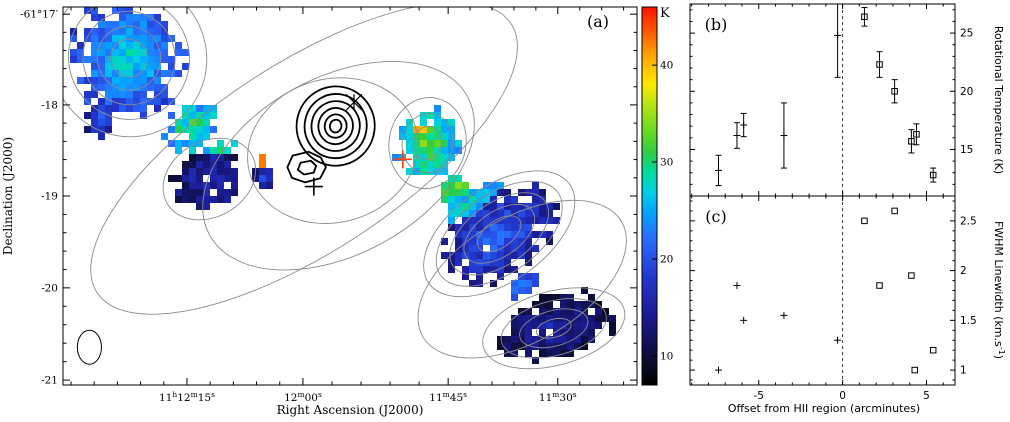 This screenshot has width=1010, height=422. What do you see at coordinates (49, 105) in the screenshot?
I see `svg-text: -18` at bounding box center [49, 105].